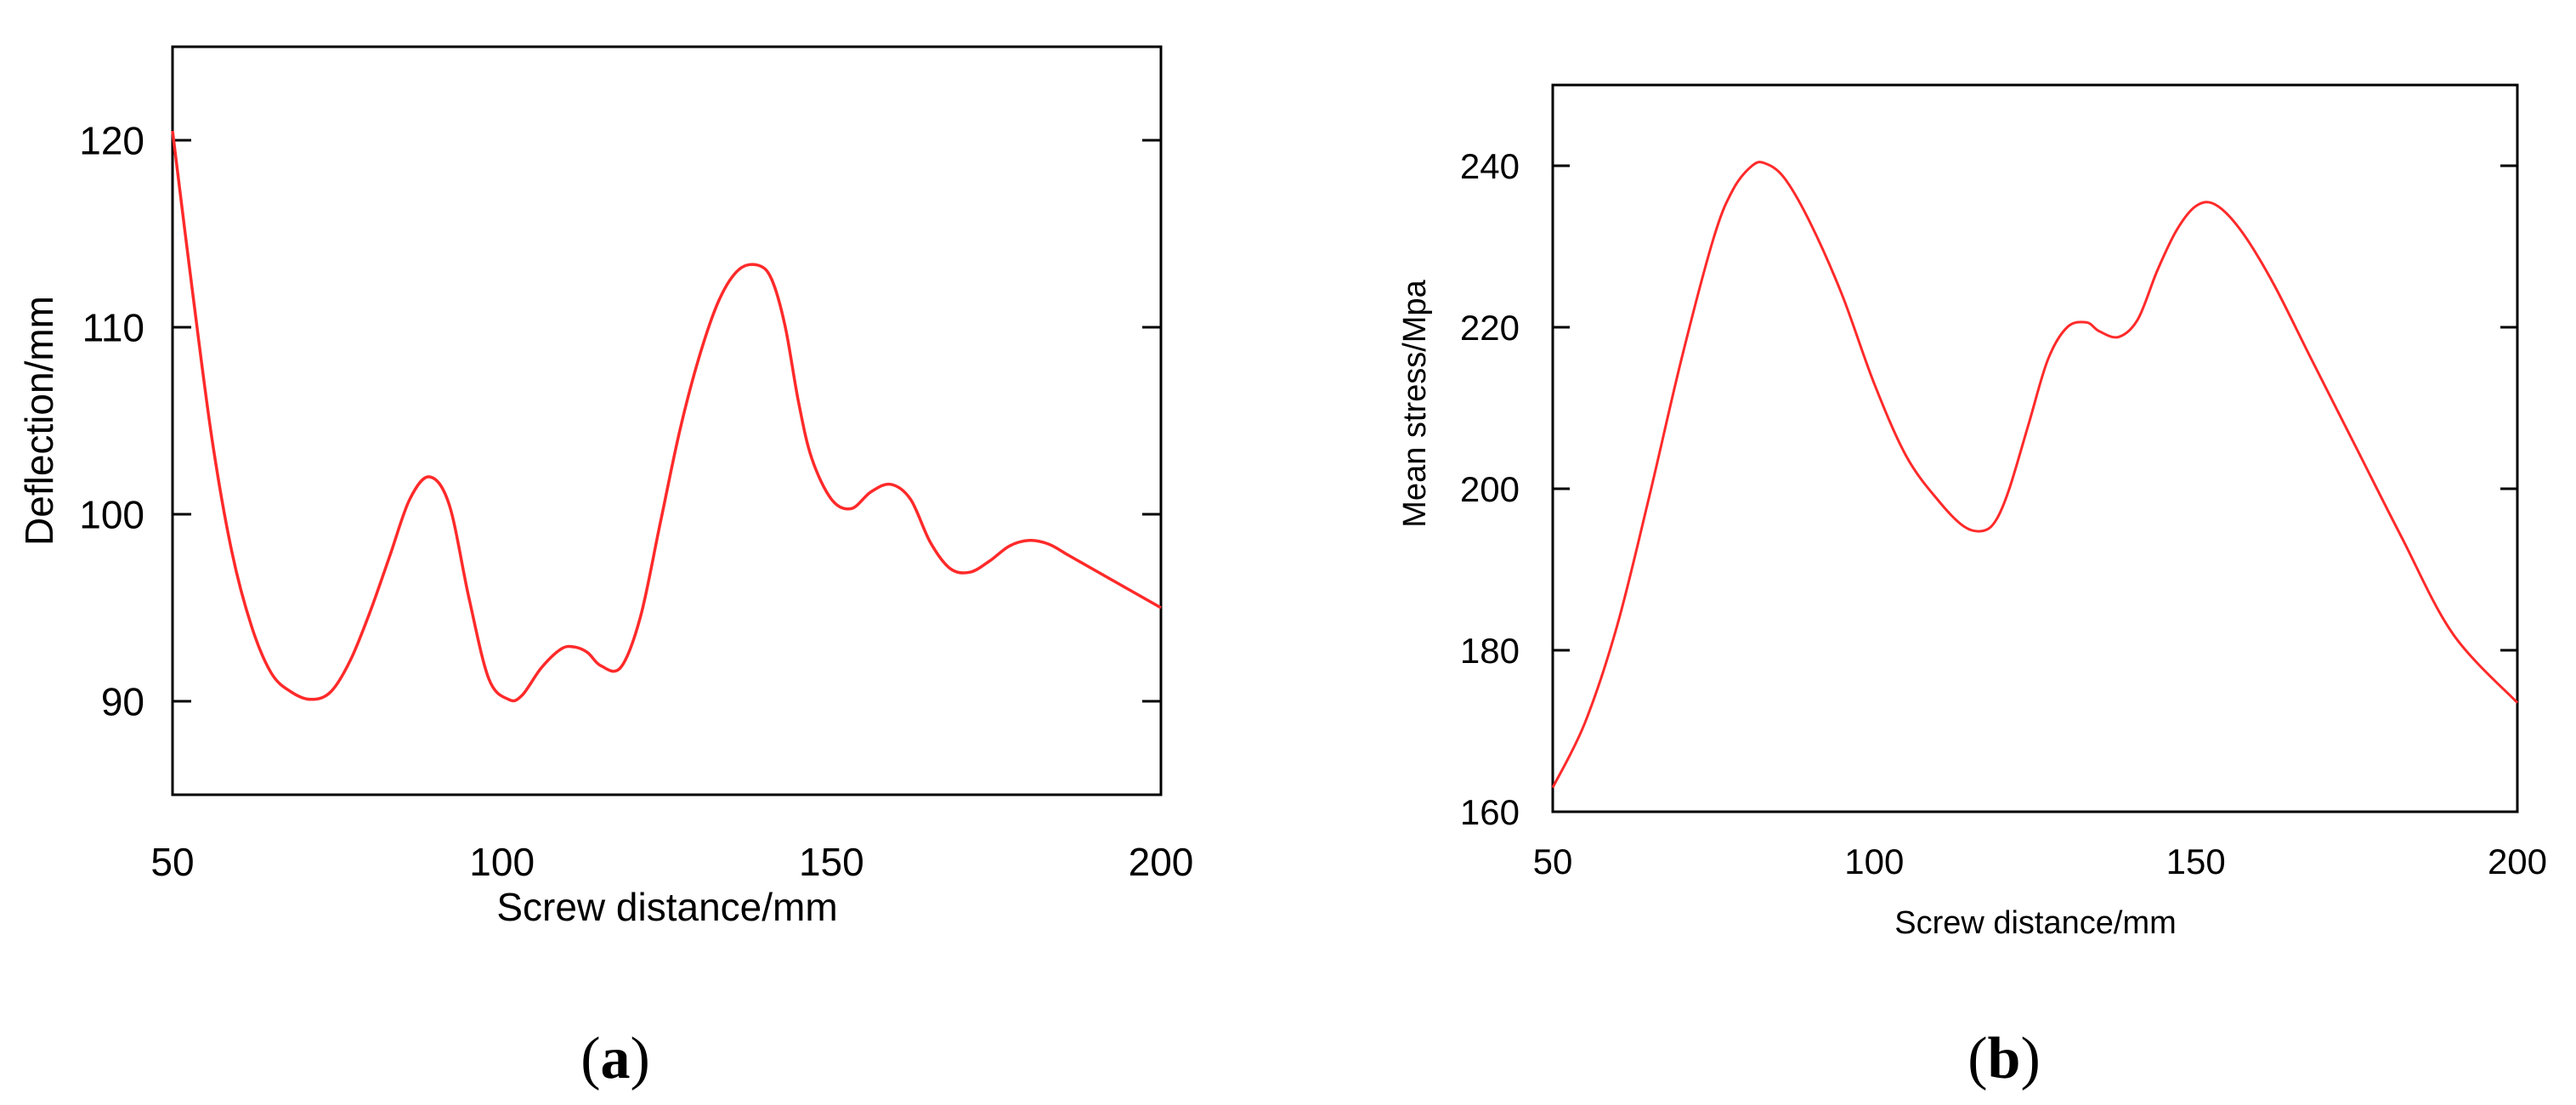 Image resolution: width=2576 pixels, height=1105 pixels. What do you see at coordinates (2040, 861) in the screenshot?
I see `panel-b-x-tick-labels: 50 100 150 200` at bounding box center [2040, 861].